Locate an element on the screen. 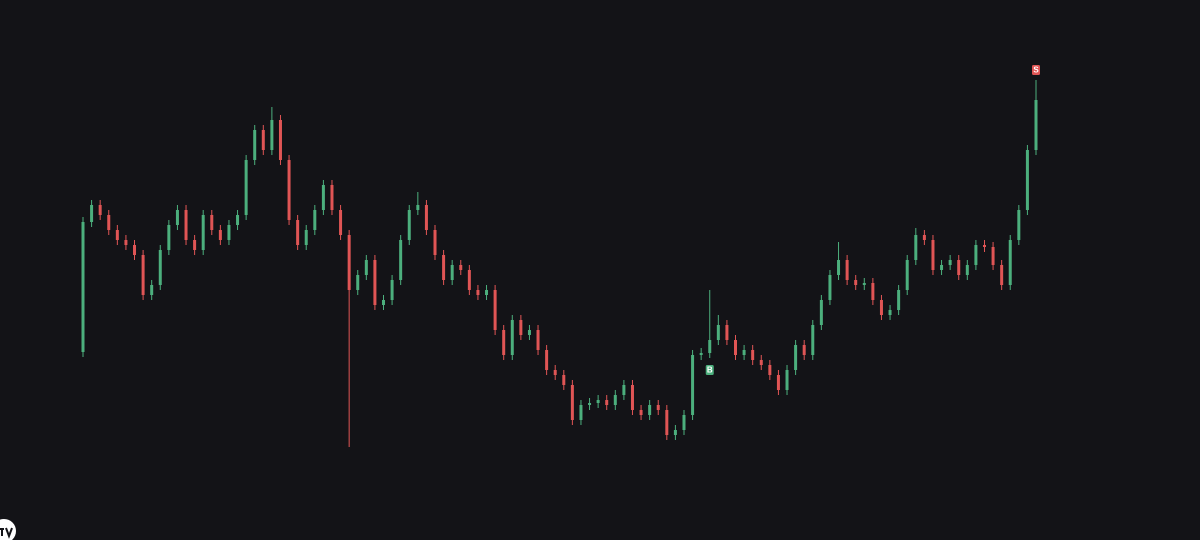  signal-label: S is located at coordinates (1036, 70).